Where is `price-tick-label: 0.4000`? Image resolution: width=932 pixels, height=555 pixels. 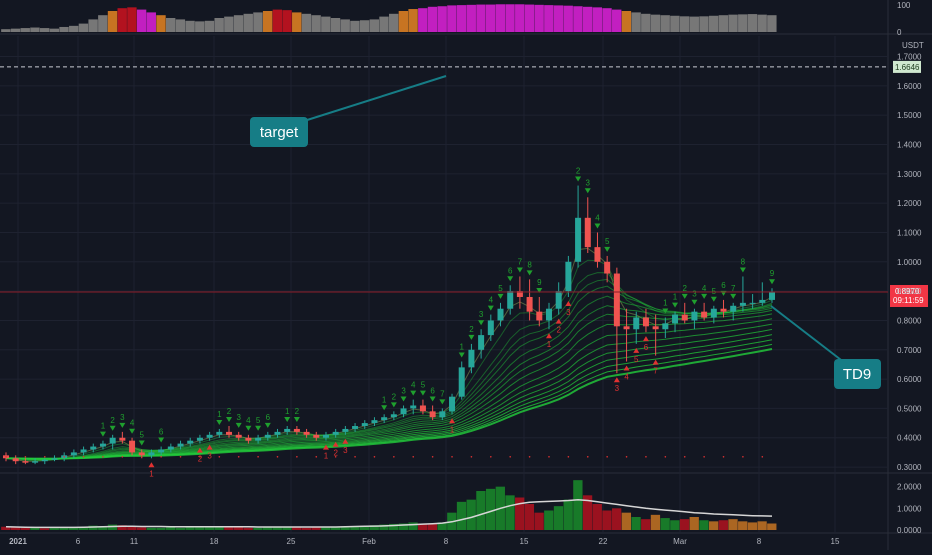
price-tick-label: 0.4000 is located at coordinates (909, 438).